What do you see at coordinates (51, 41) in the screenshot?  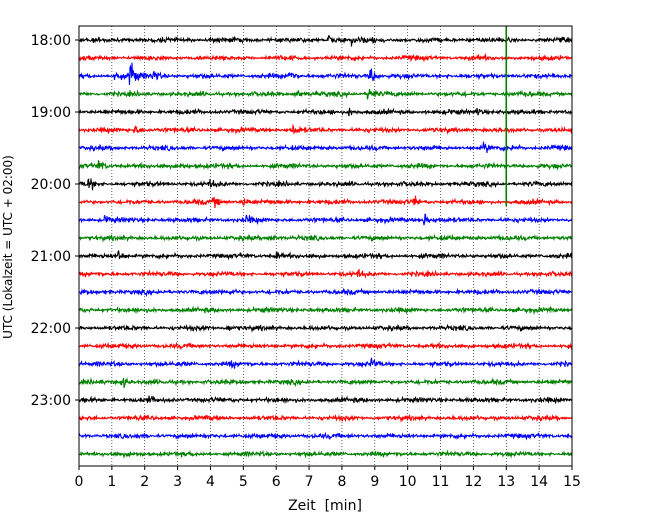 I see `y-tick-label: 18:00` at bounding box center [51, 41].